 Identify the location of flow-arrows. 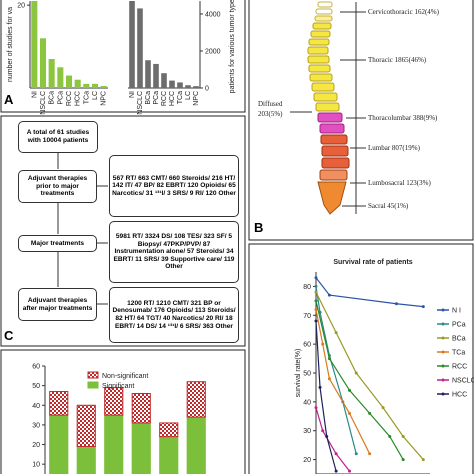
(82, 229).